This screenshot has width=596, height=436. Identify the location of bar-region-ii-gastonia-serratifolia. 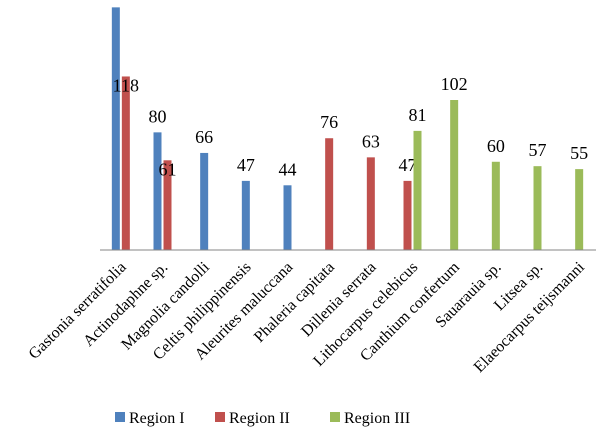
(125, 163).